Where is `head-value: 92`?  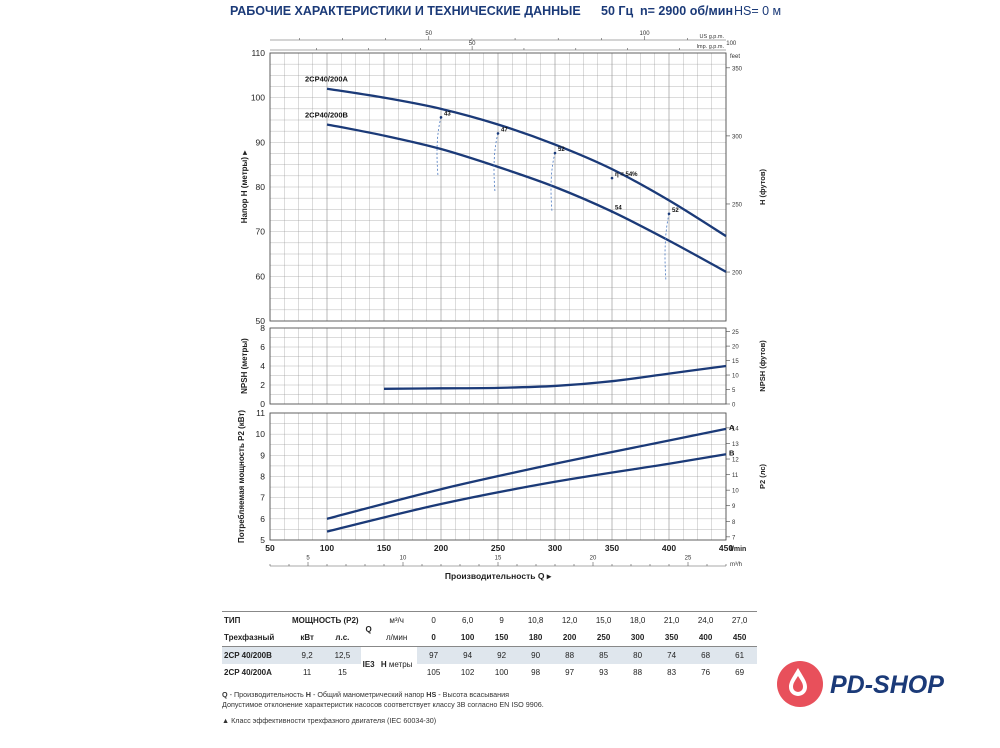 head-value: 92 is located at coordinates (501, 655).